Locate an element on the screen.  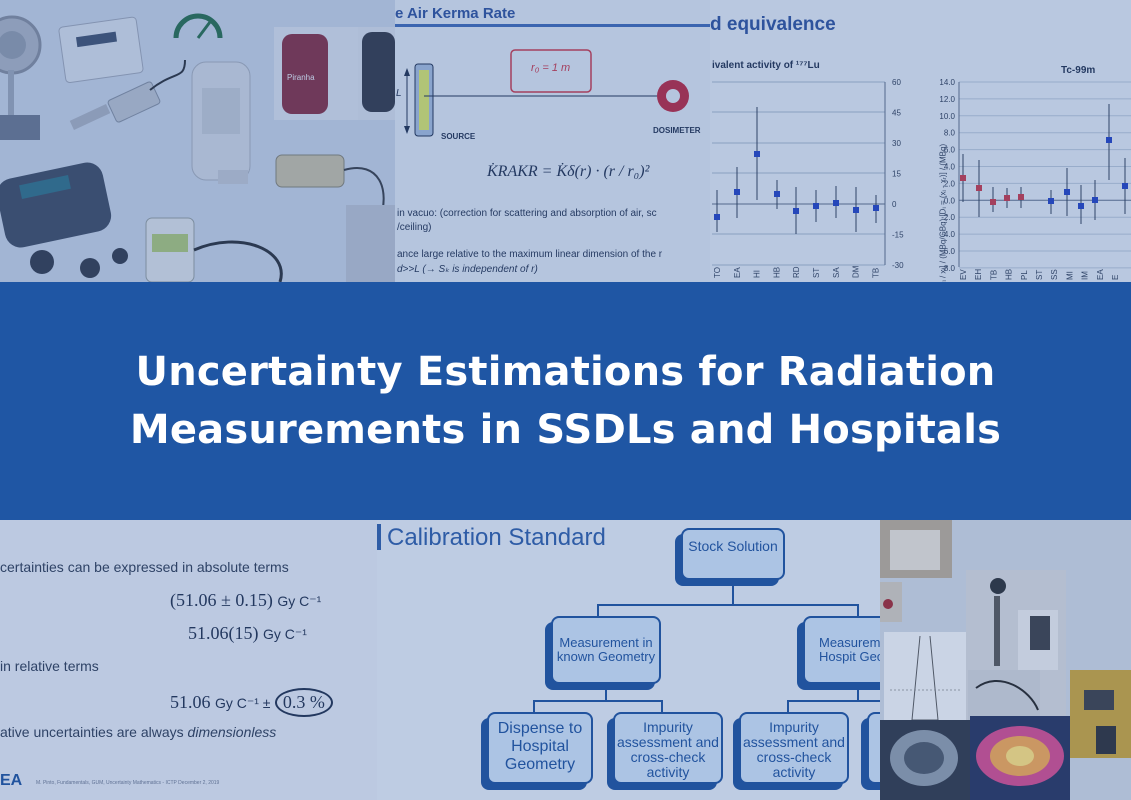
chart2-ytick-label: 10.0 is located at coordinates (947, 116).